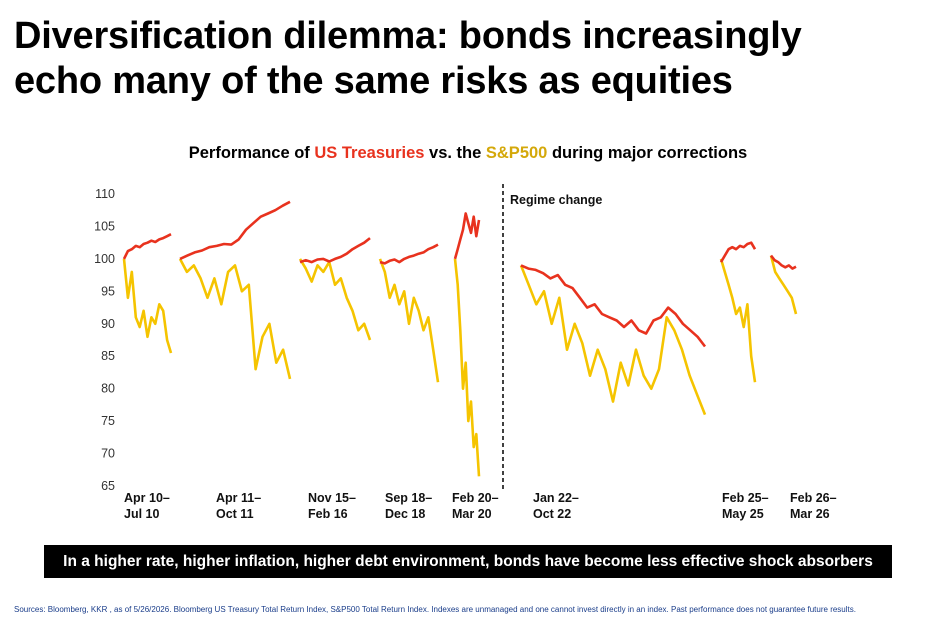 This screenshot has height=628, width=936. I want to click on period-label-end: Dec 18, so click(405, 514).